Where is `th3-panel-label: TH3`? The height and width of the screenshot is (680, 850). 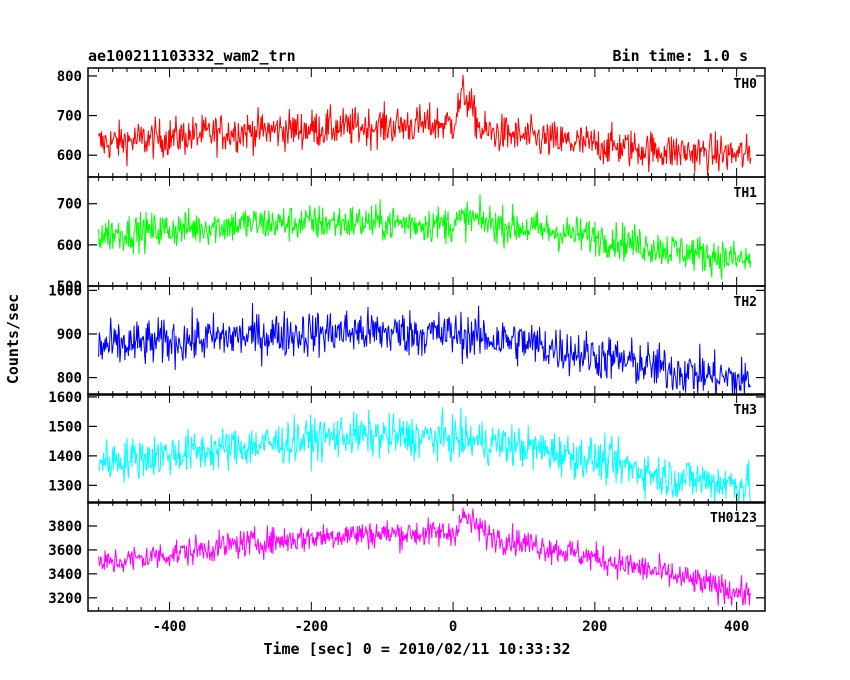 th3-panel-label: TH3 is located at coordinates (745, 410).